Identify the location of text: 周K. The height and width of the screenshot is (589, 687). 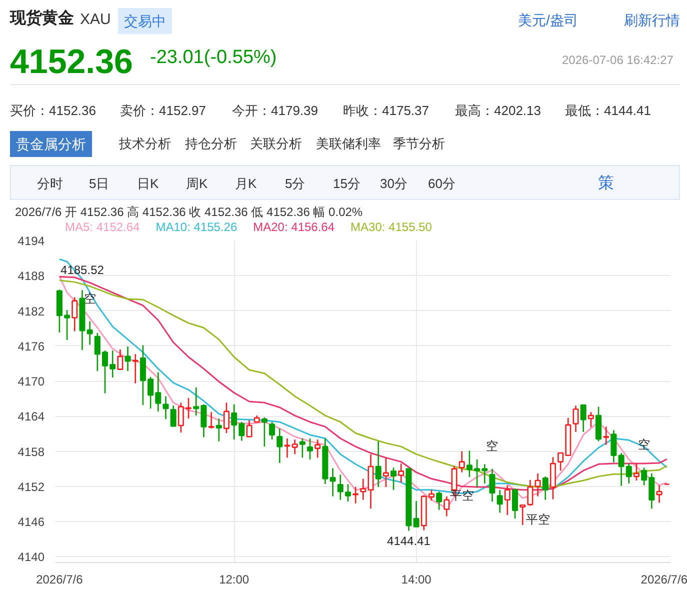
(197, 184).